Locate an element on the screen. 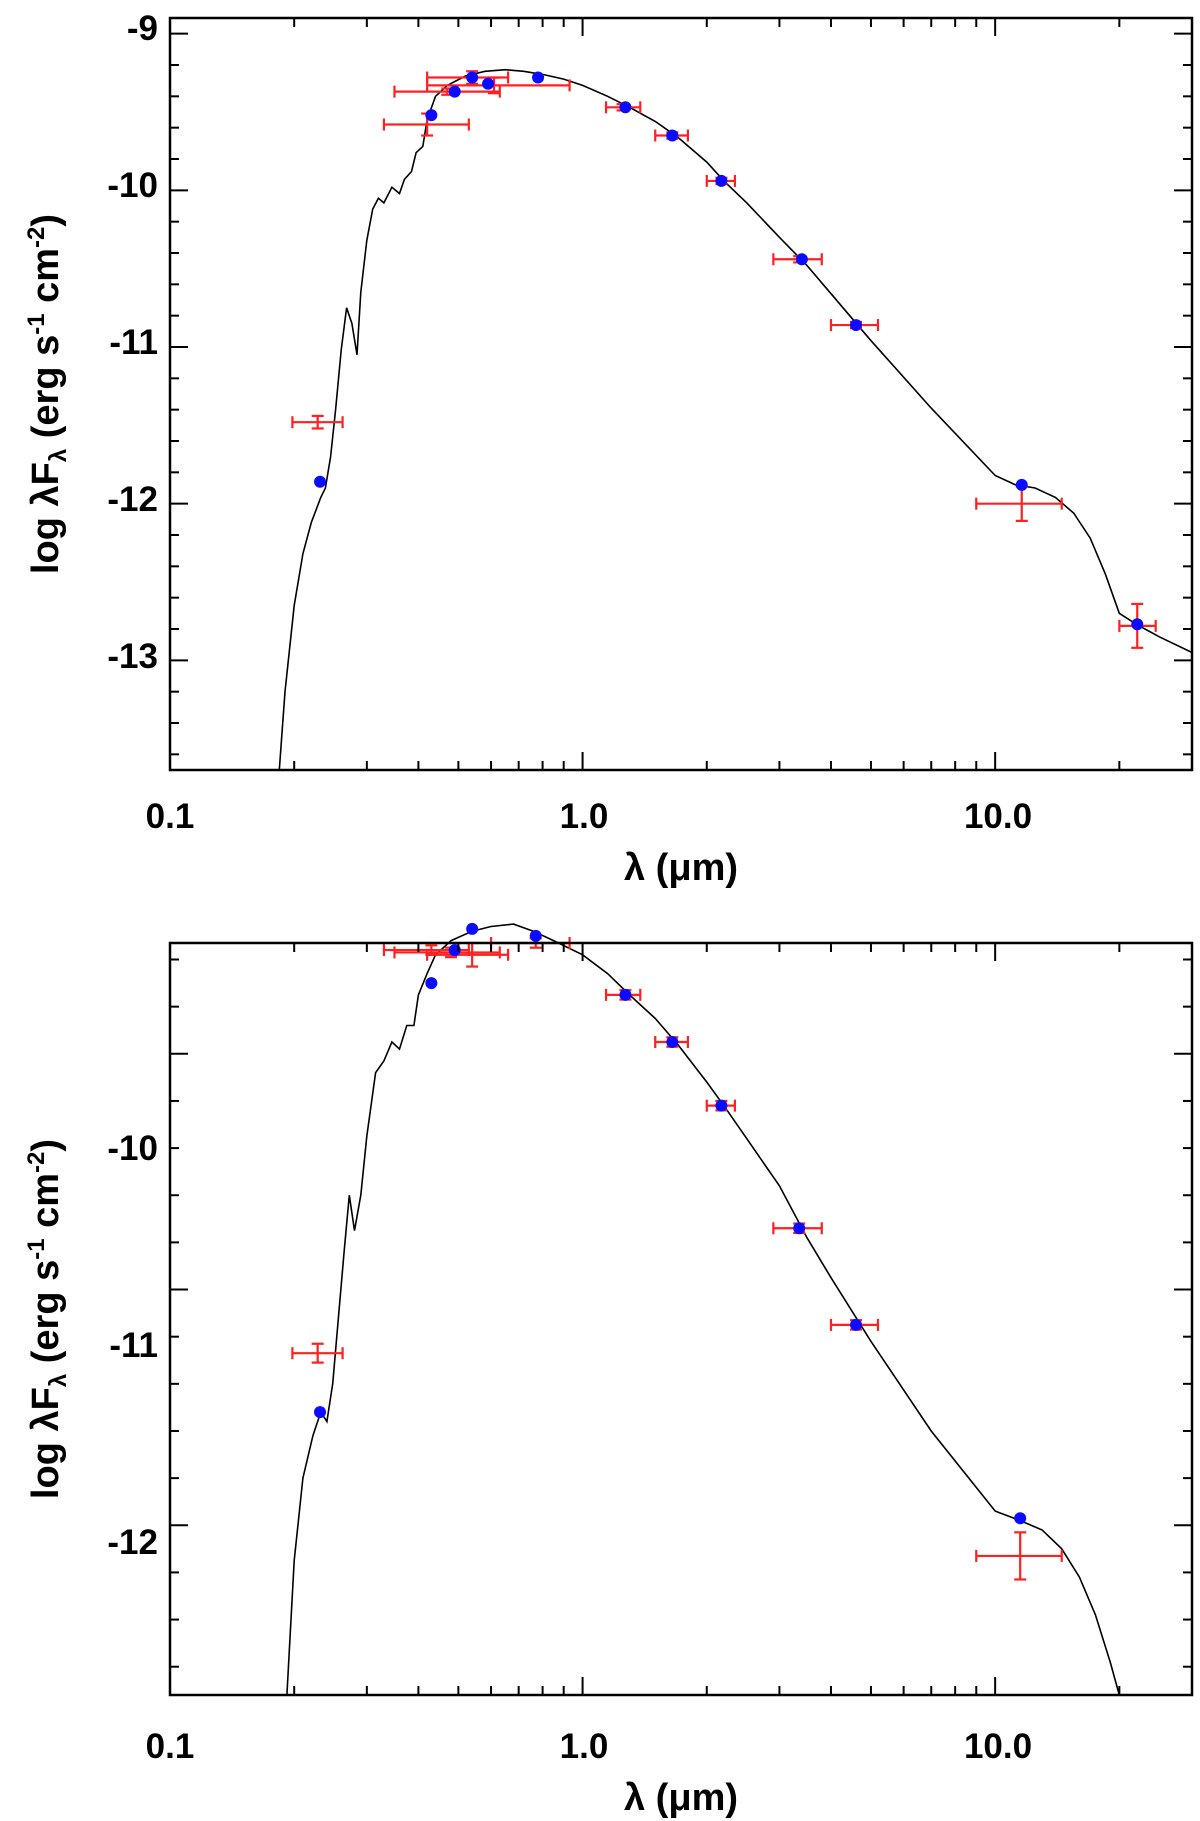 This screenshot has height=1821, width=1200. x-tick-labels-top: 0.1 1.0 10.0 is located at coordinates (589, 816).